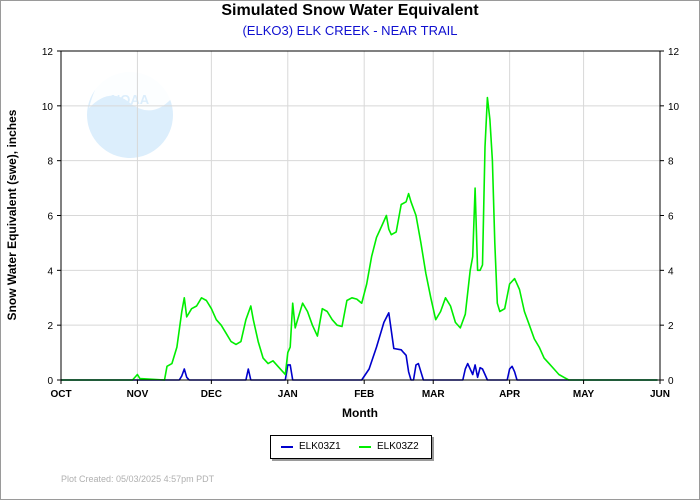  I want to click on y-tick-label-right: 6, so click(671, 217).